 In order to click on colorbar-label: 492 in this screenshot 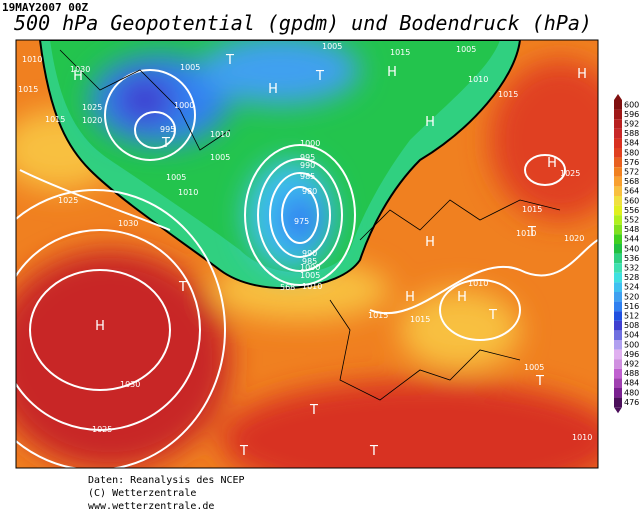, I will do `click(631, 364)`.